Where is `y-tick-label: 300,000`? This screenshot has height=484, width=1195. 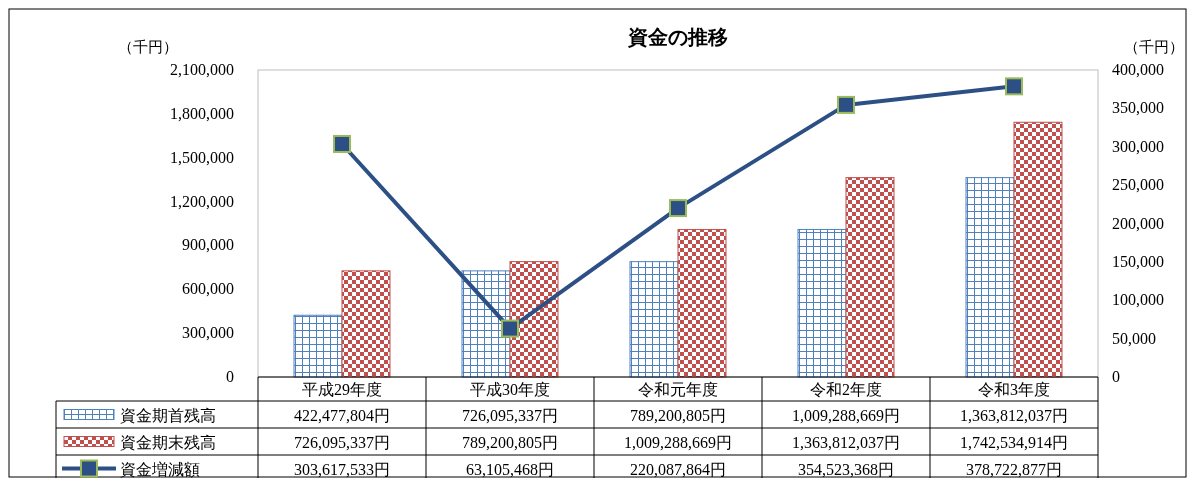 y-tick-label: 300,000 is located at coordinates (208, 333).